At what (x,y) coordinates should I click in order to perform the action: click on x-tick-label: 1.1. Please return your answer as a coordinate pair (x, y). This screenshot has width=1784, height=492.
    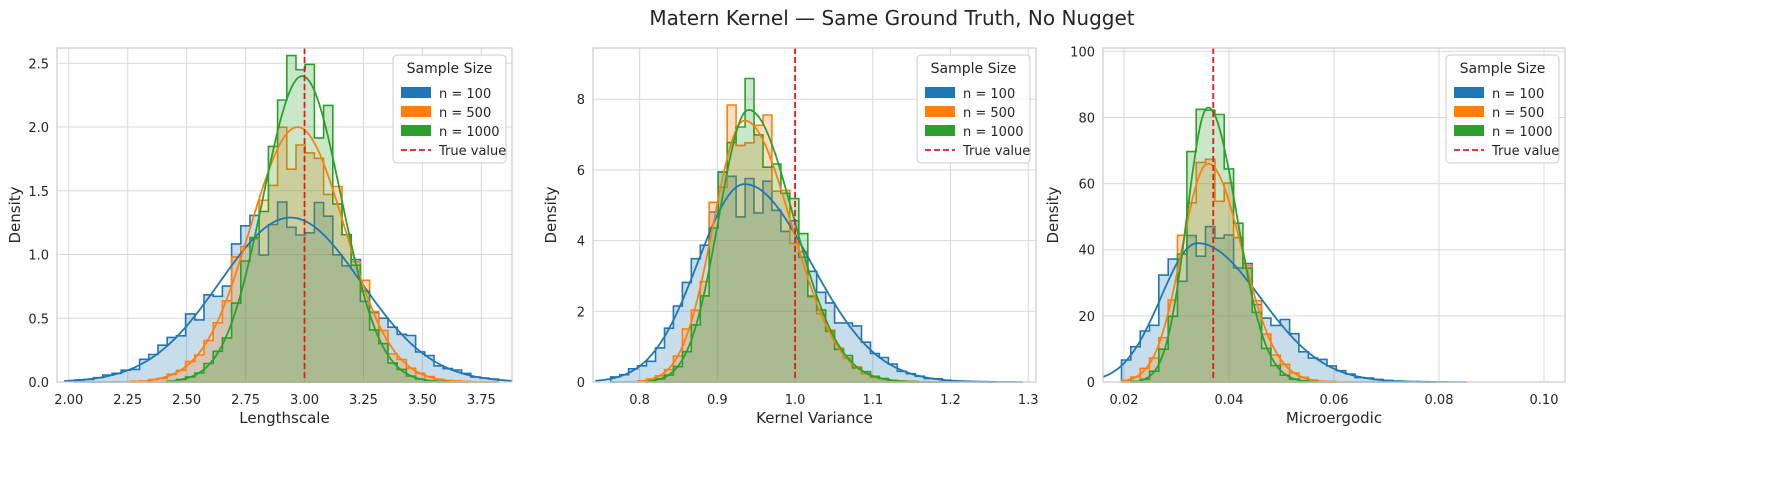
    Looking at the image, I should click on (872, 400).